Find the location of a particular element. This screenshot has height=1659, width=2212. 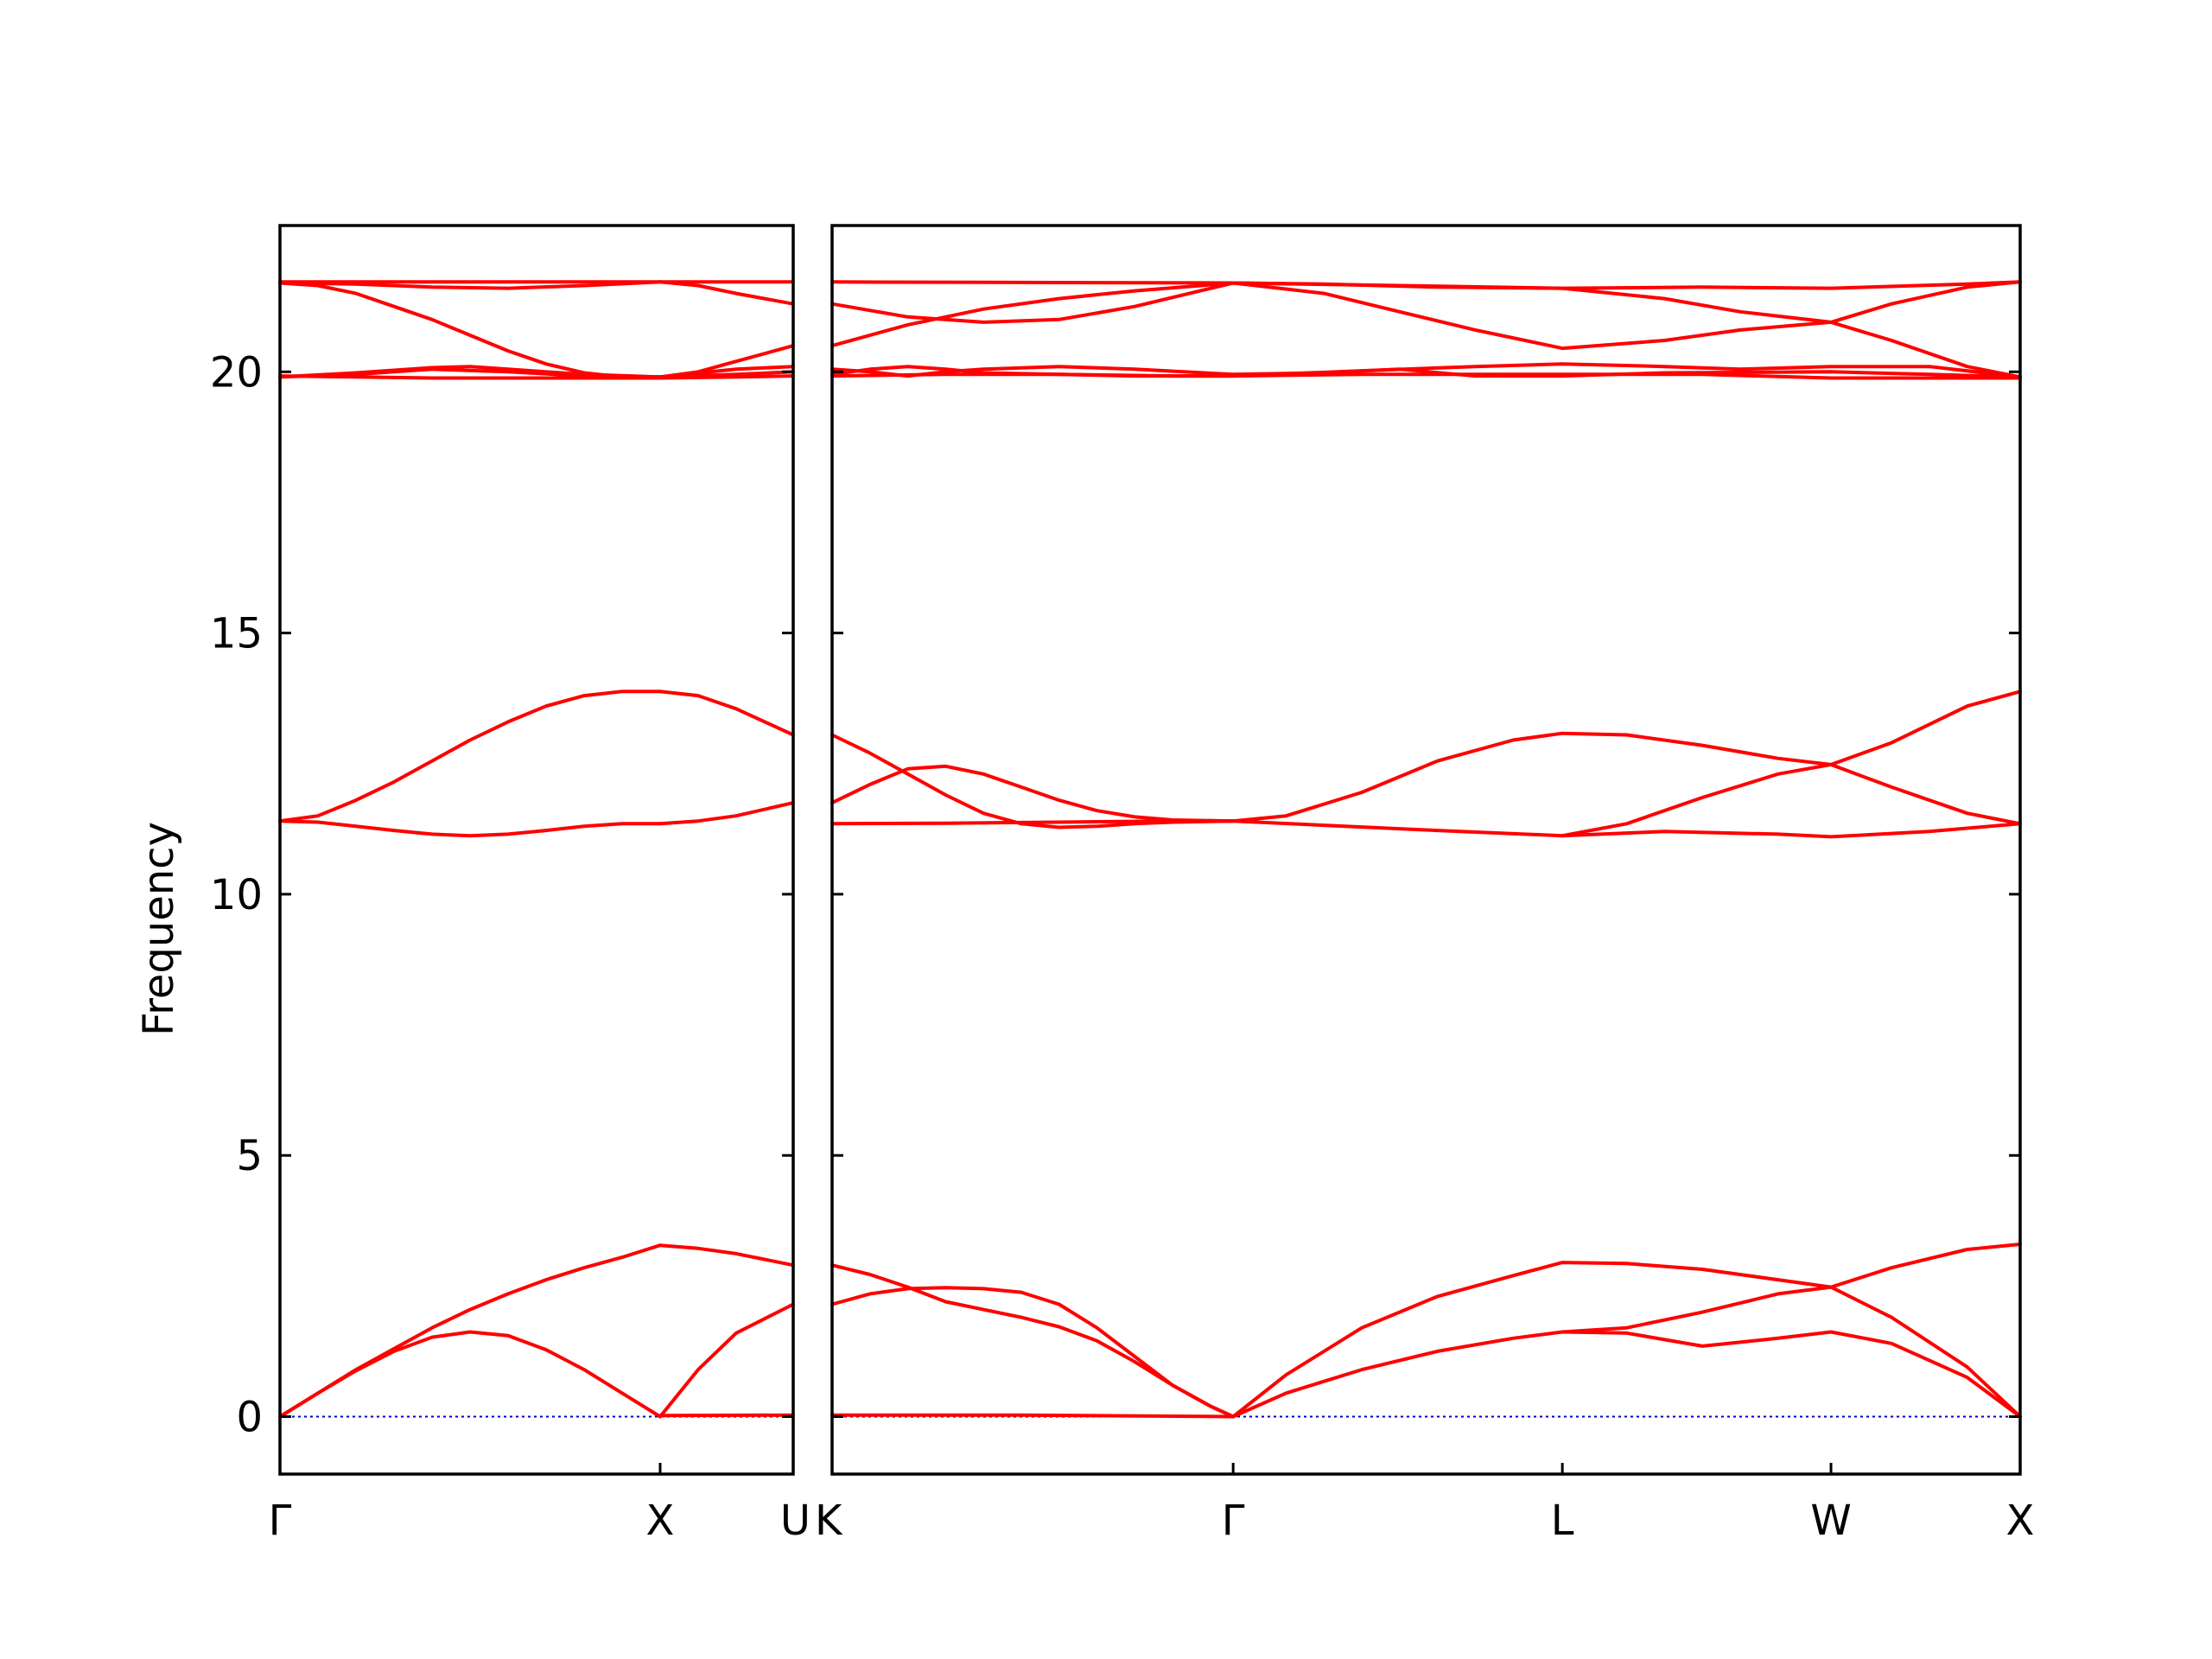

x-tick-label: U is located at coordinates (795, 1521).